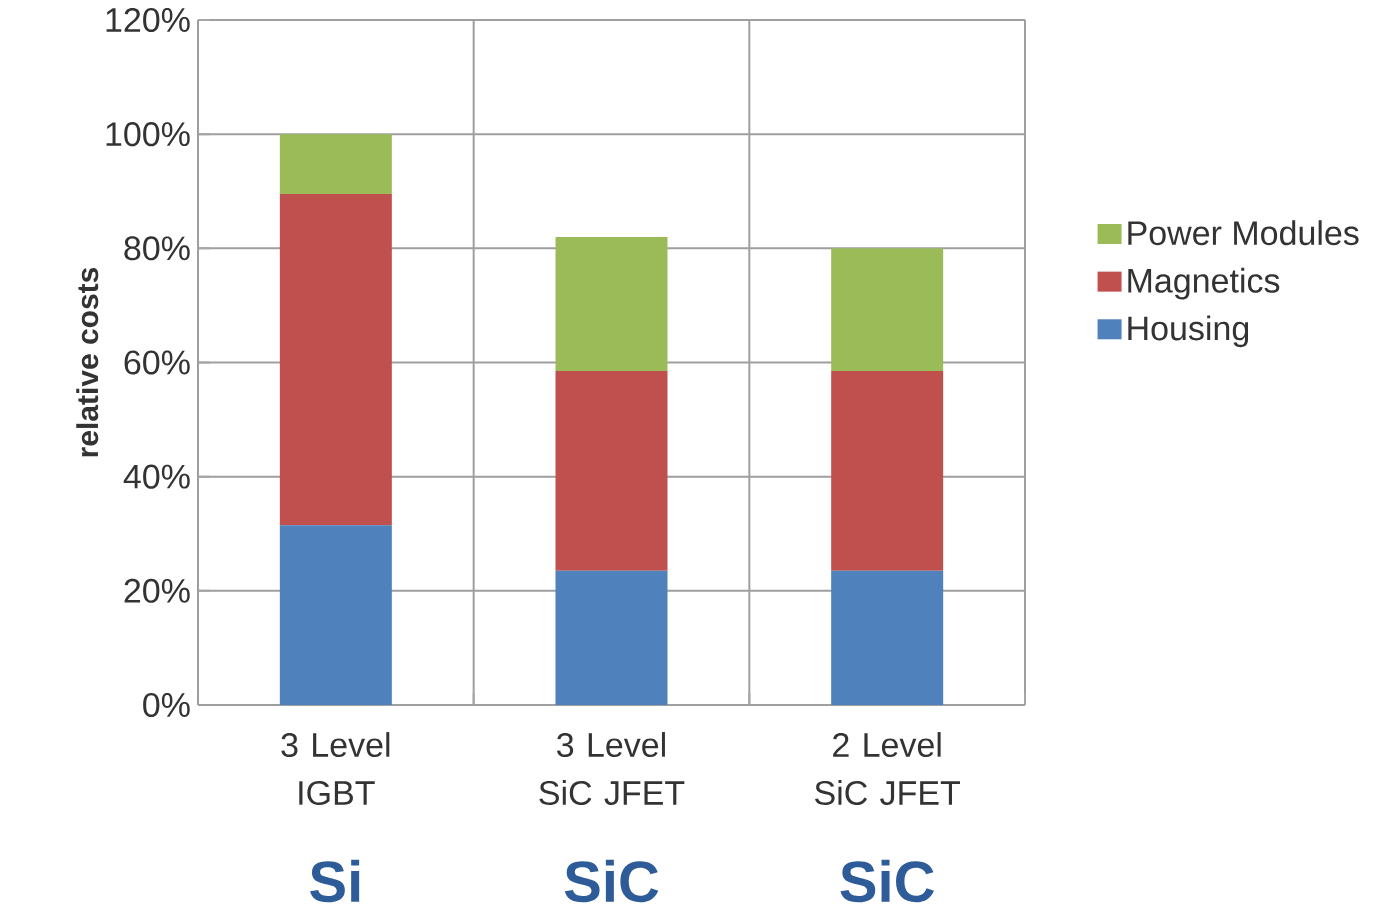 Image resolution: width=1388 pixels, height=910 pixels. What do you see at coordinates (157, 590) in the screenshot?
I see `y-tick-label: 20%` at bounding box center [157, 590].